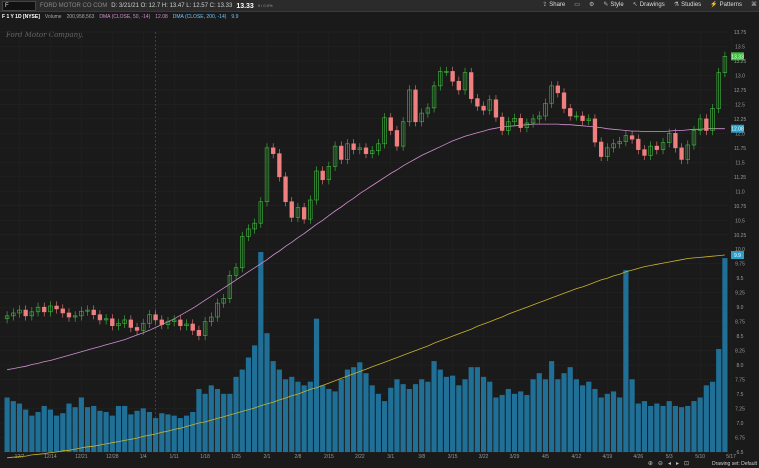 The image size is (759, 468). Describe the element at coordinates (677, 464) in the screenshot. I see `pan-right-icon: ▸` at that location.